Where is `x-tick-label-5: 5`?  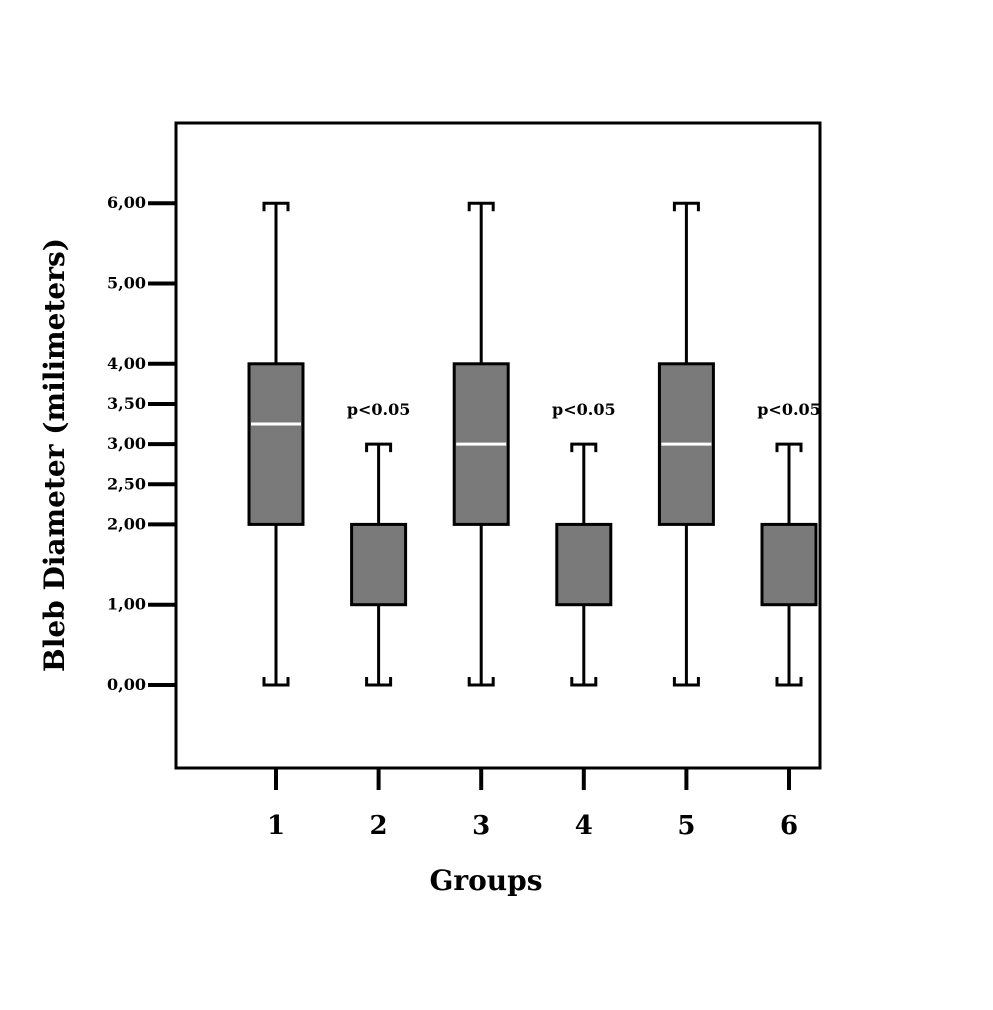 x-tick-label-5: 5 is located at coordinates (686, 826).